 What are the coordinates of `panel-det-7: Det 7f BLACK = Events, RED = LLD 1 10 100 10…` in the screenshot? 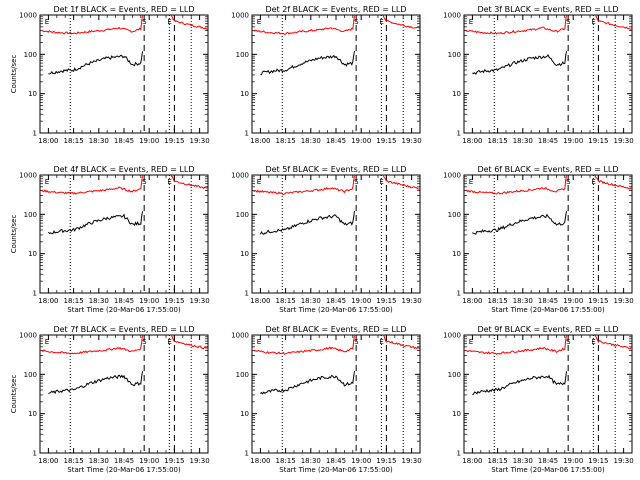 It's located at (110, 399).